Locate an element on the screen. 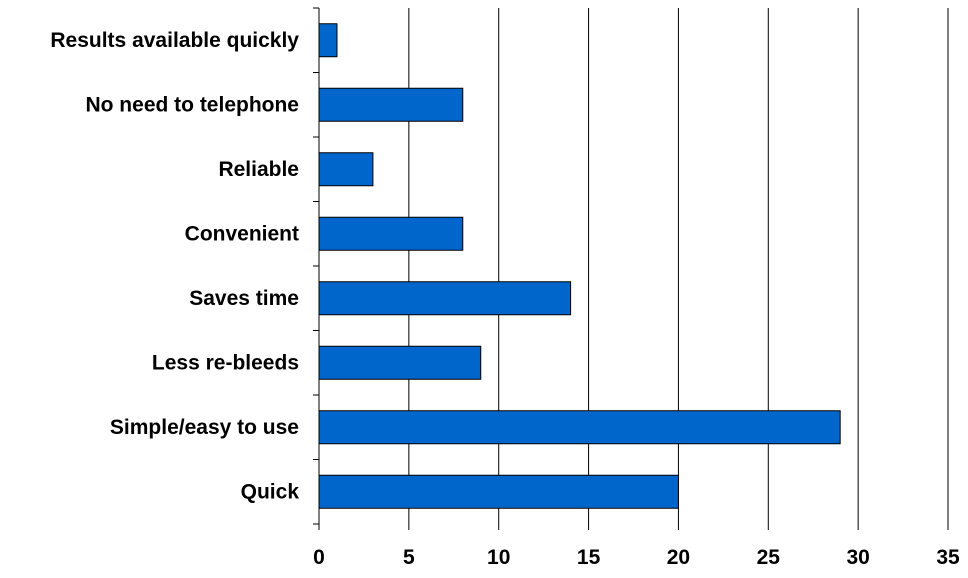  category-label: Saves time is located at coordinates (244, 298).